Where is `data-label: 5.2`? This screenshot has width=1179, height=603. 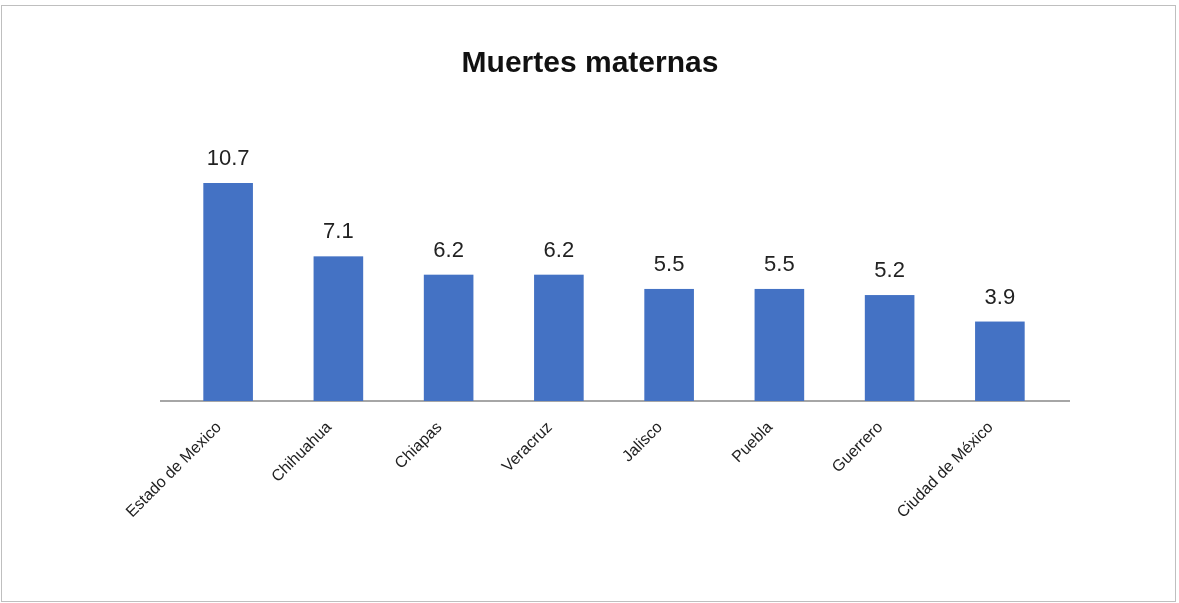
data-label: 5.2 is located at coordinates (889, 270).